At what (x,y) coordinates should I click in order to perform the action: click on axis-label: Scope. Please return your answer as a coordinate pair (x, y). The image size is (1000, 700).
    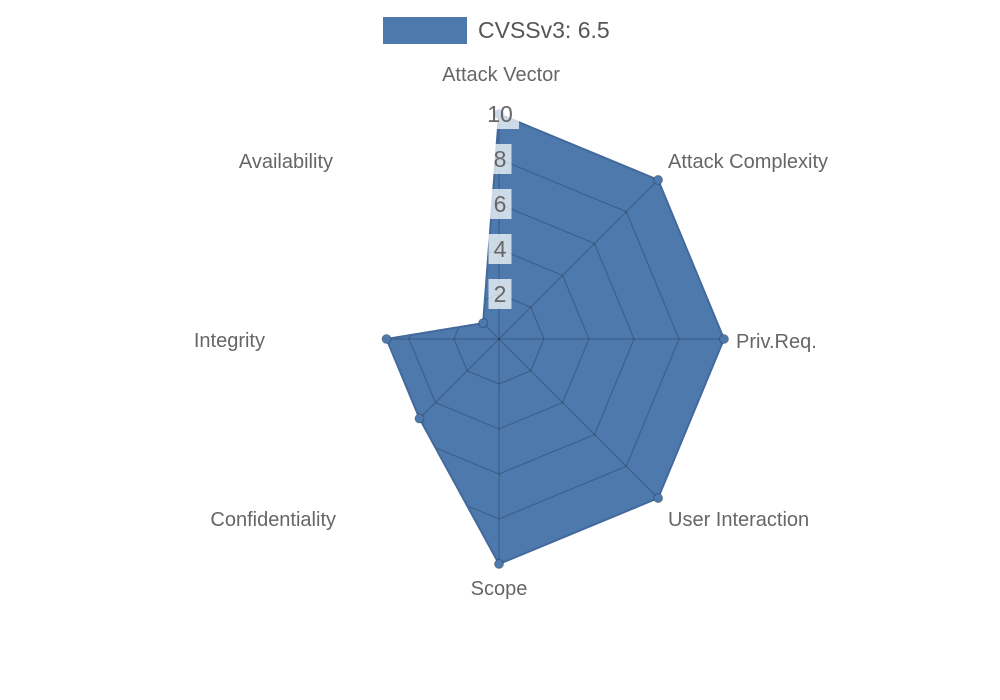
    Looking at the image, I should click on (499, 589).